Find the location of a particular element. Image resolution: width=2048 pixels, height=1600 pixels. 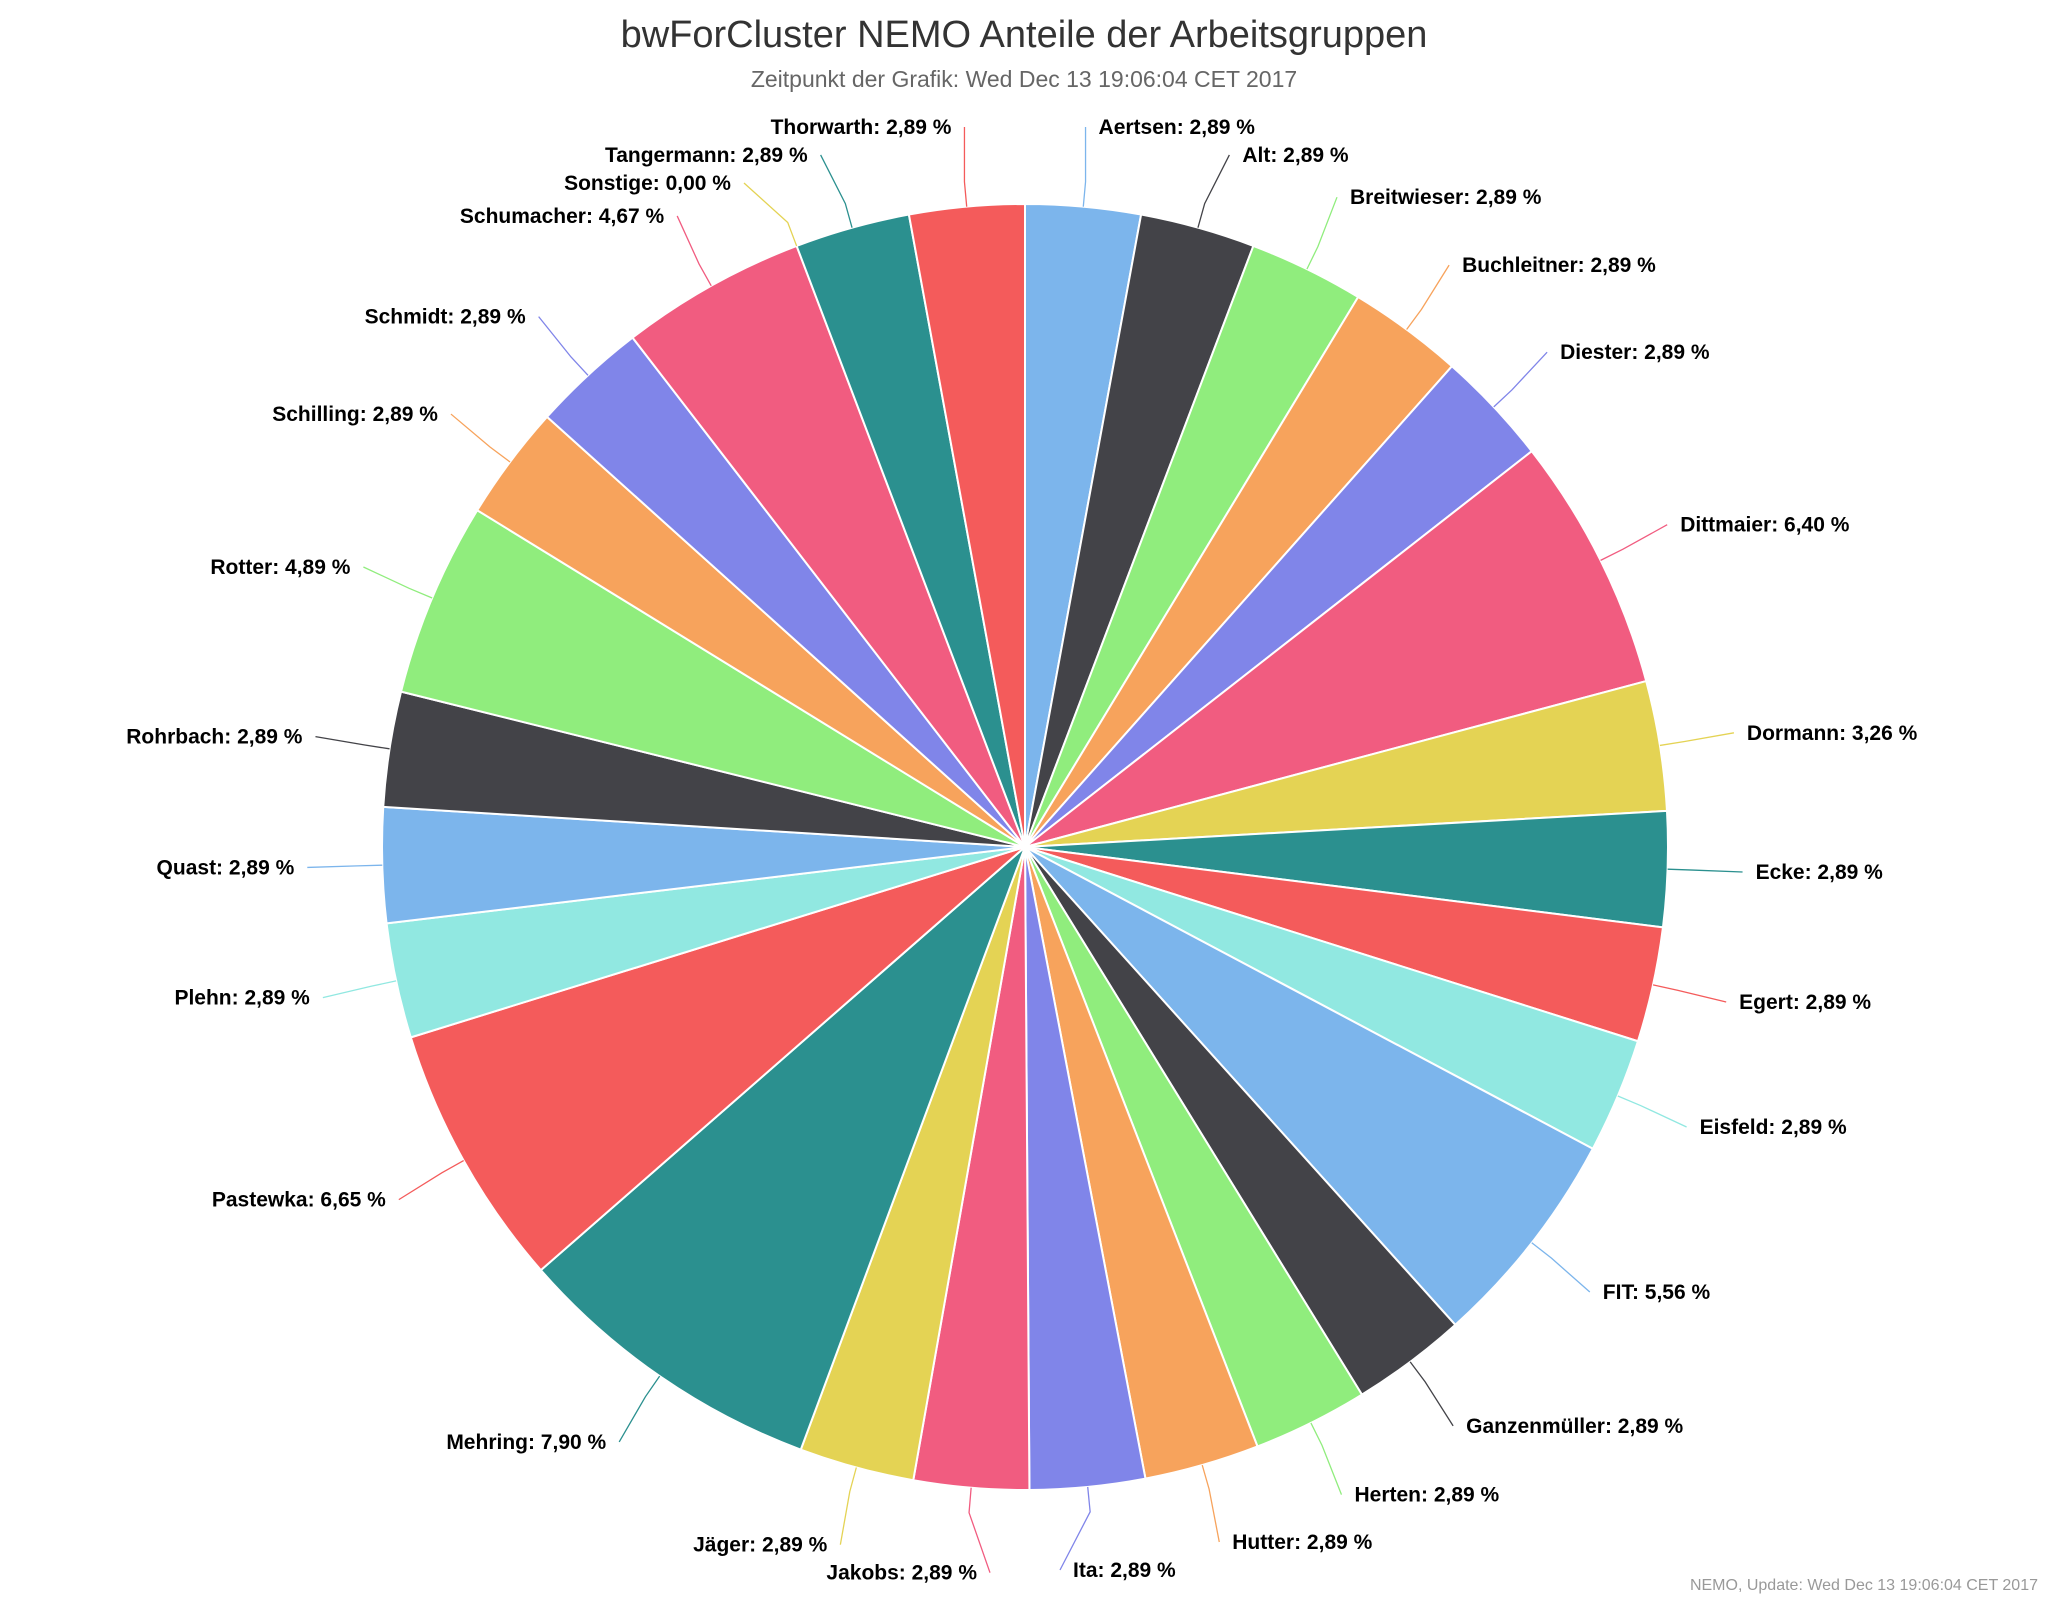

data-label-hutter: Hutter: 2,89 % is located at coordinates (1302, 1542).